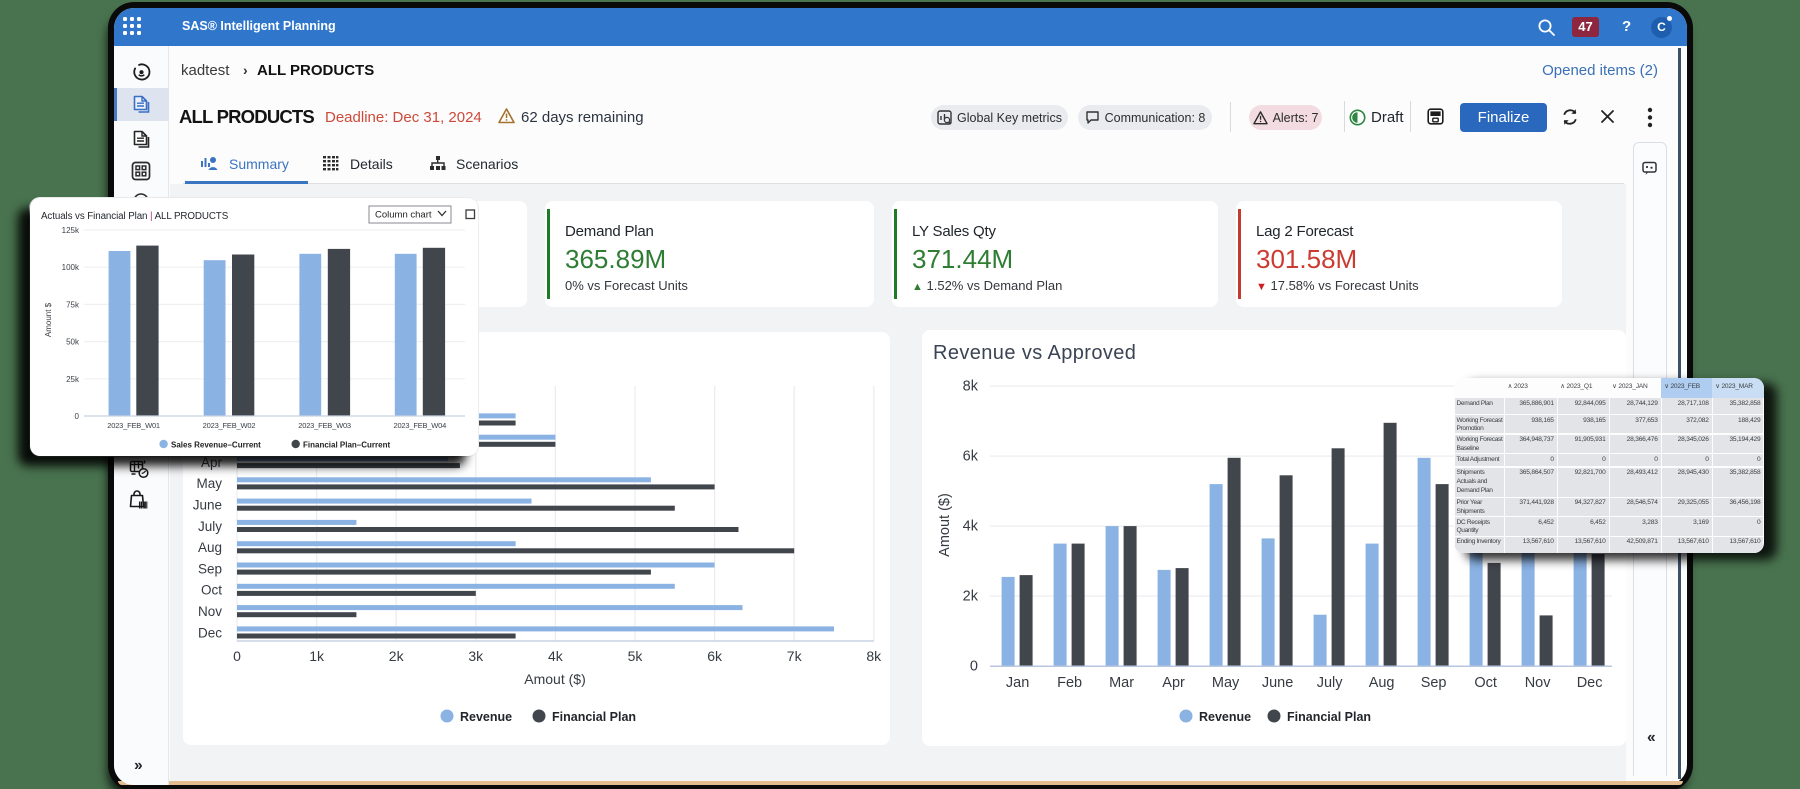  What do you see at coordinates (1069, 683) in the screenshot?
I see `svg-text: Feb` at bounding box center [1069, 683].